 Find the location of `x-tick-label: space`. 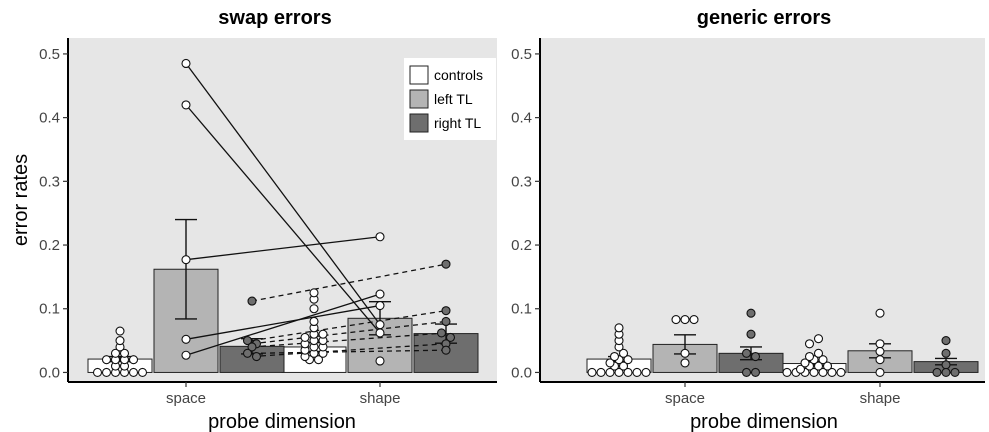

x-tick-label: space is located at coordinates (186, 398).